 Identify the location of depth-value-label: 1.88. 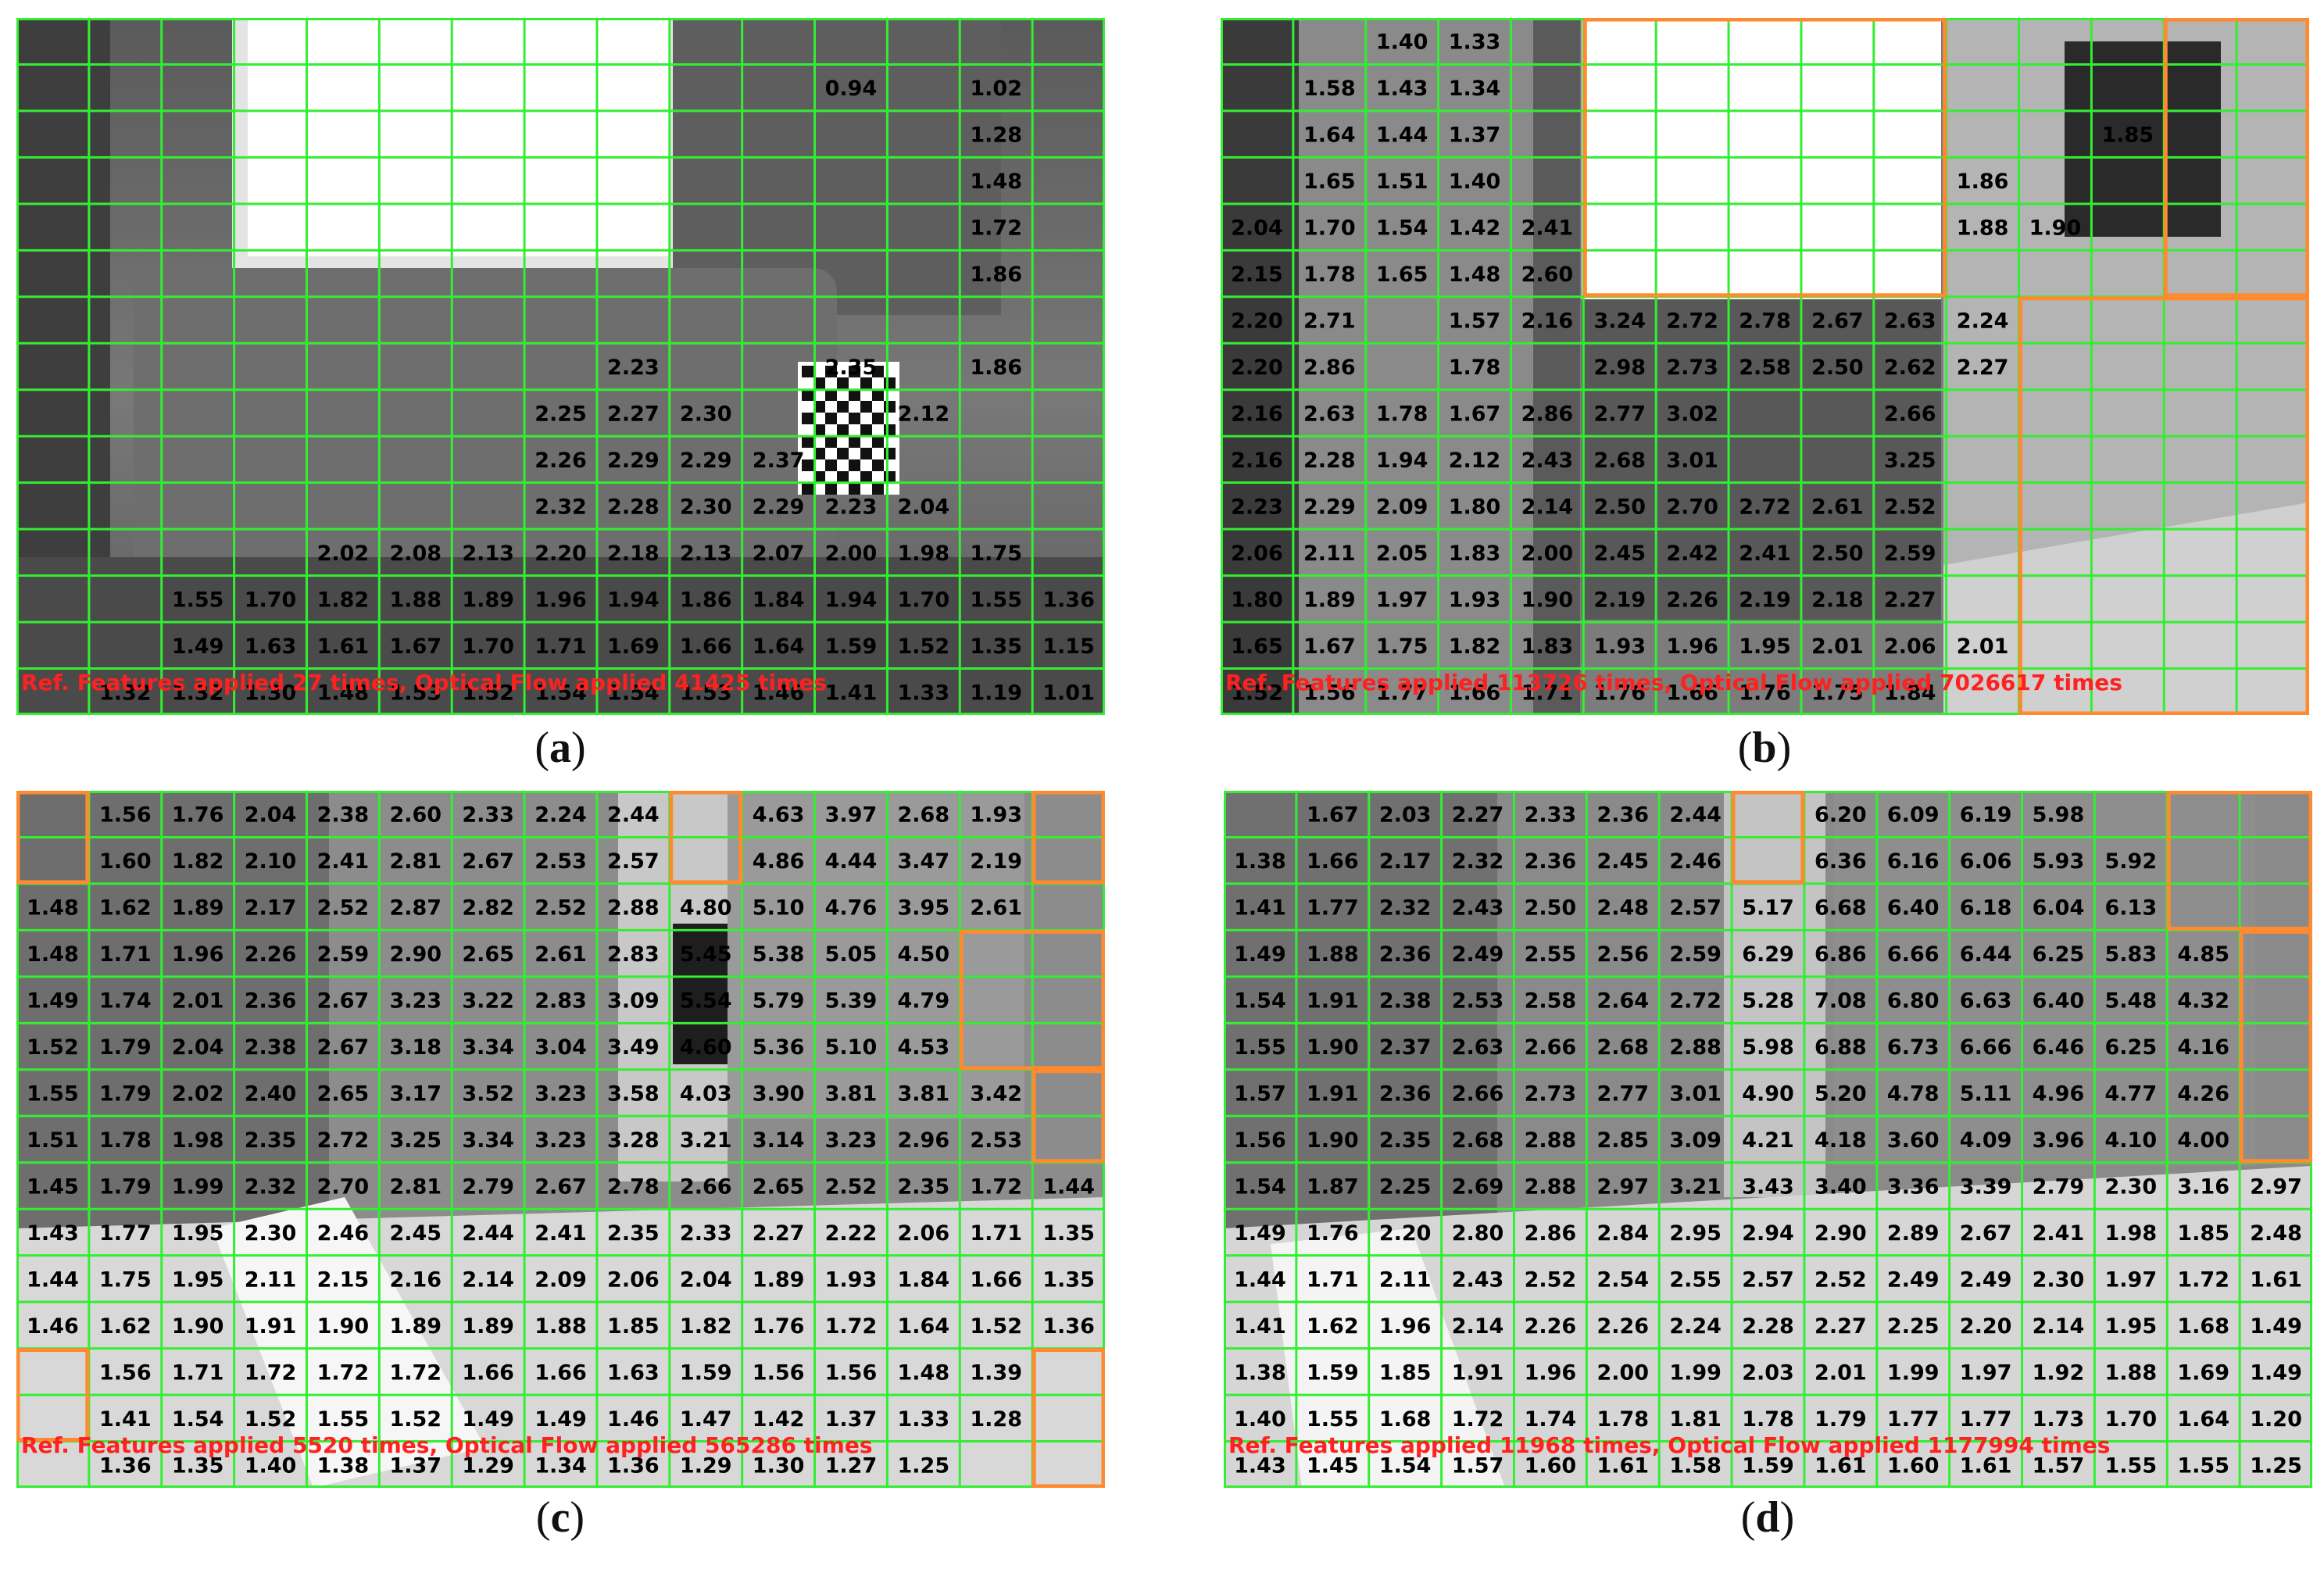
(416, 600).